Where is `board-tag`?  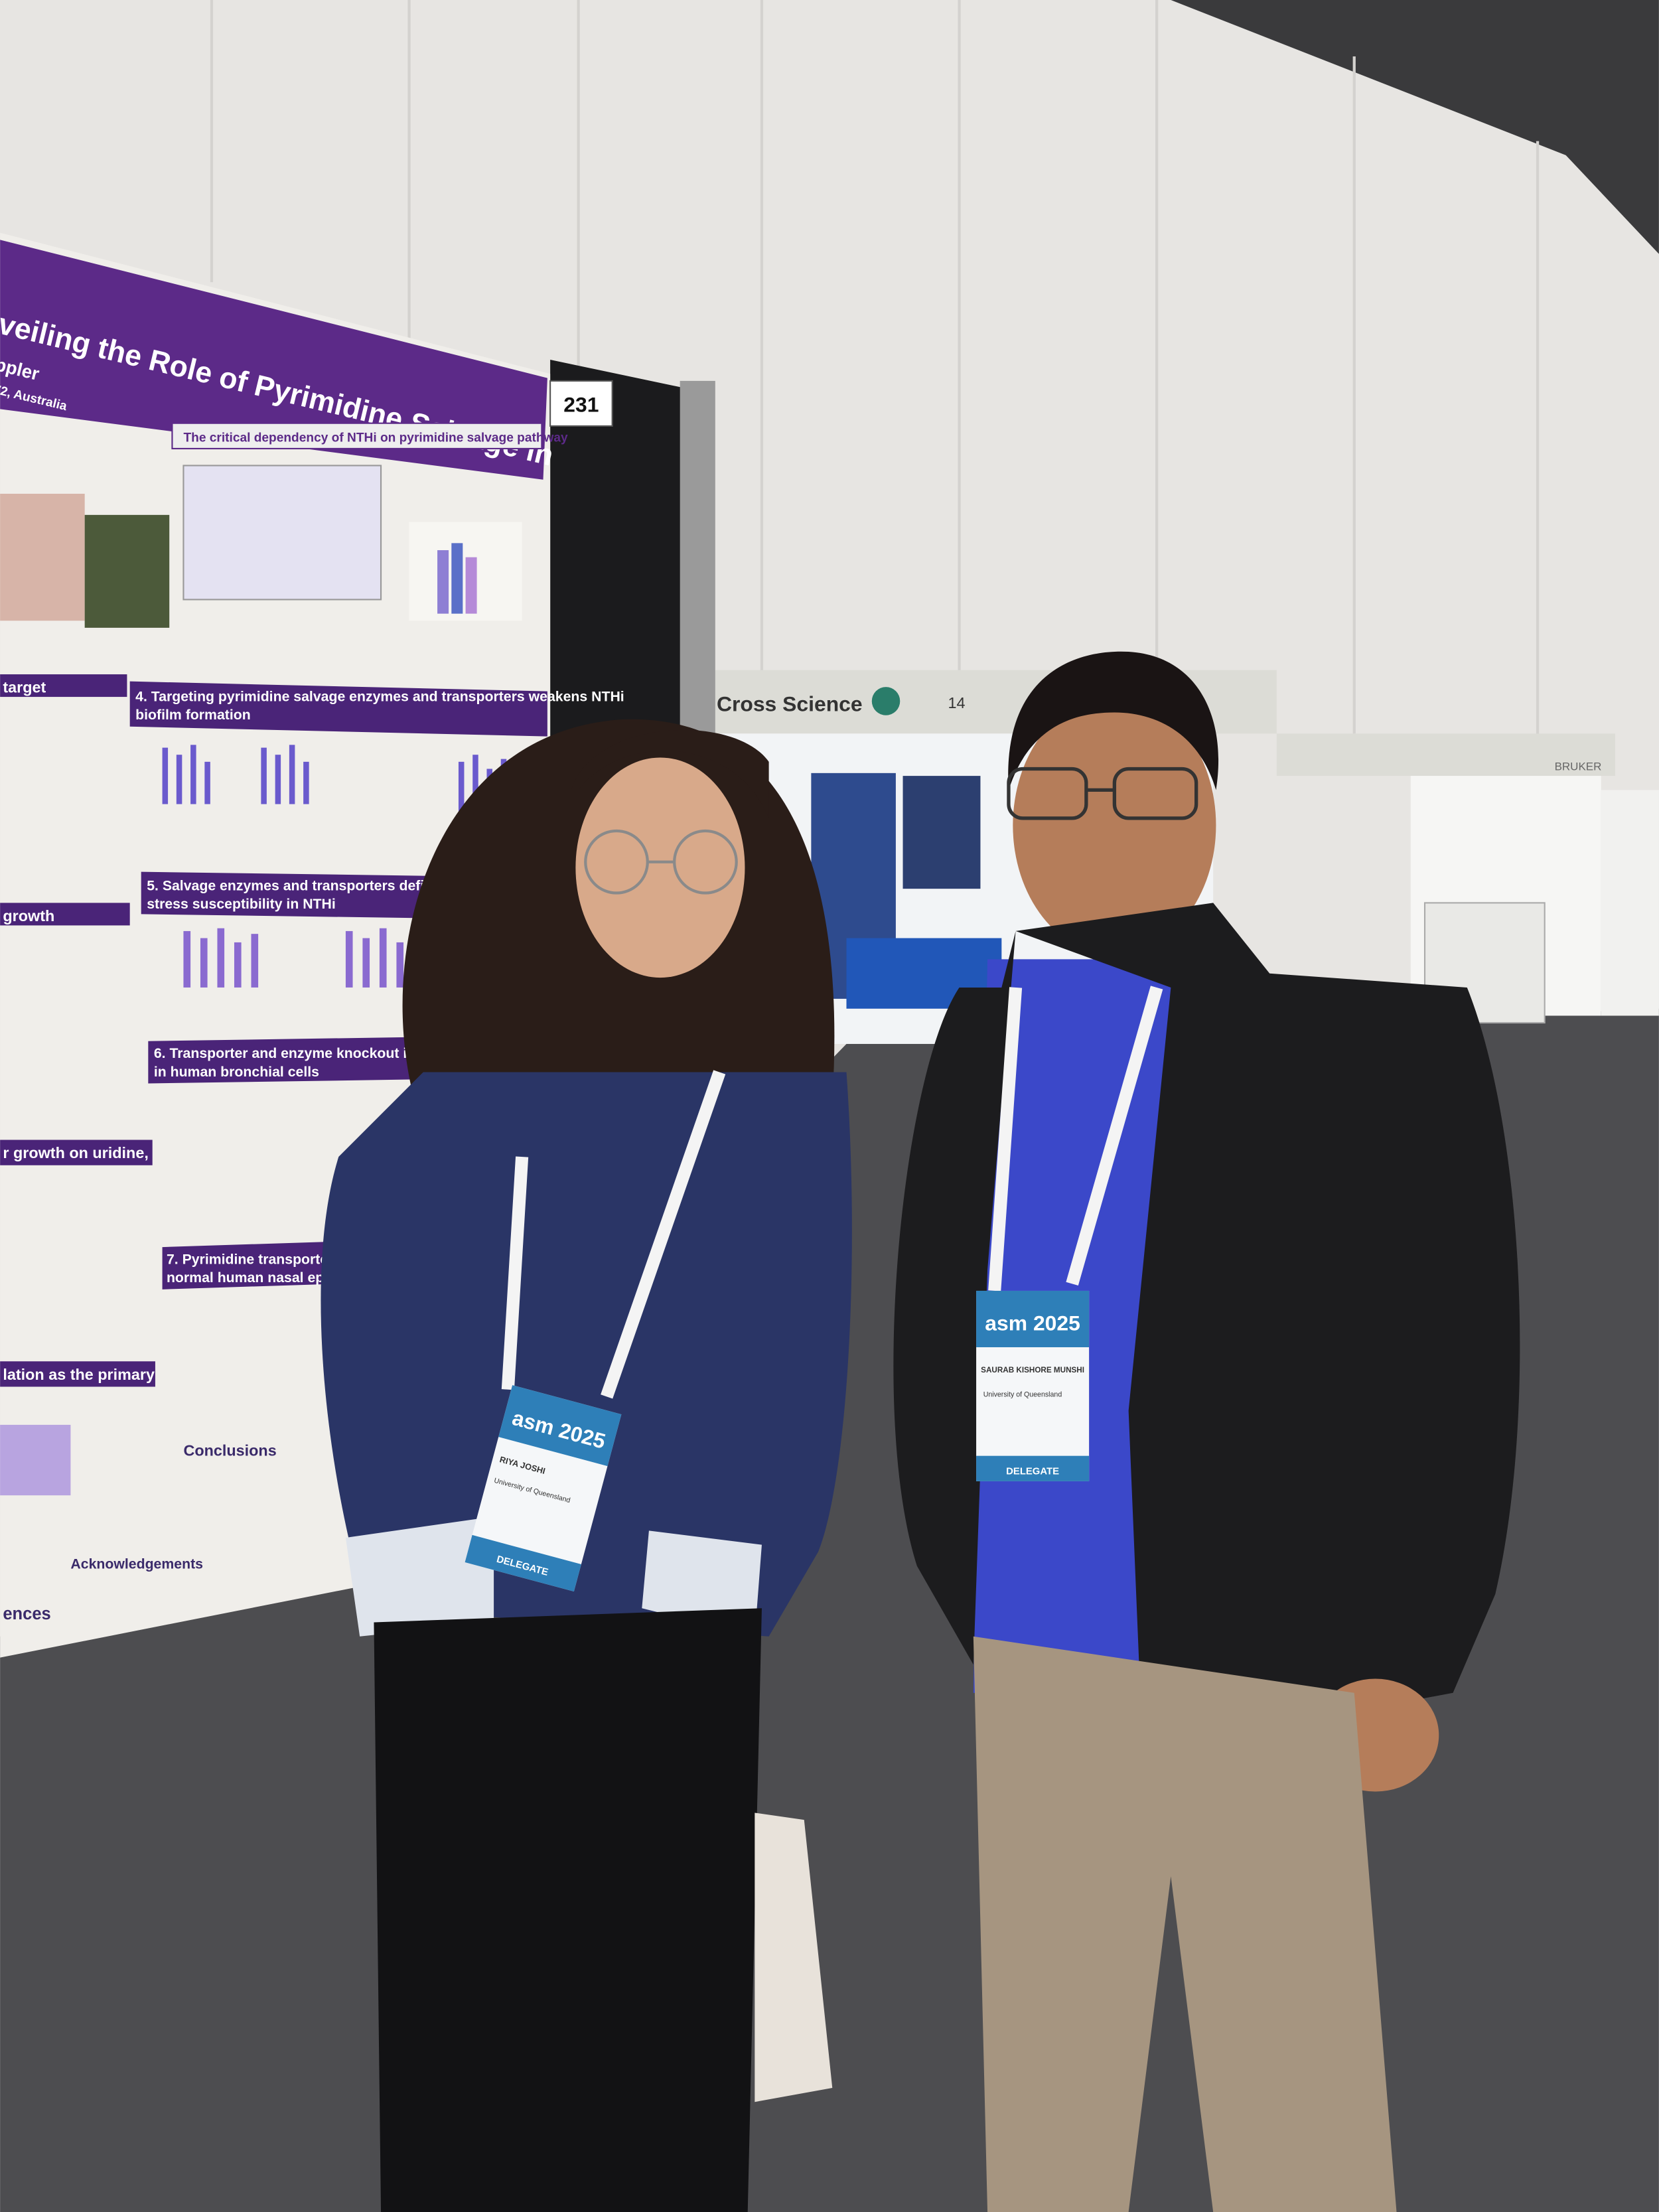
board-tag is located at coordinates (581, 403).